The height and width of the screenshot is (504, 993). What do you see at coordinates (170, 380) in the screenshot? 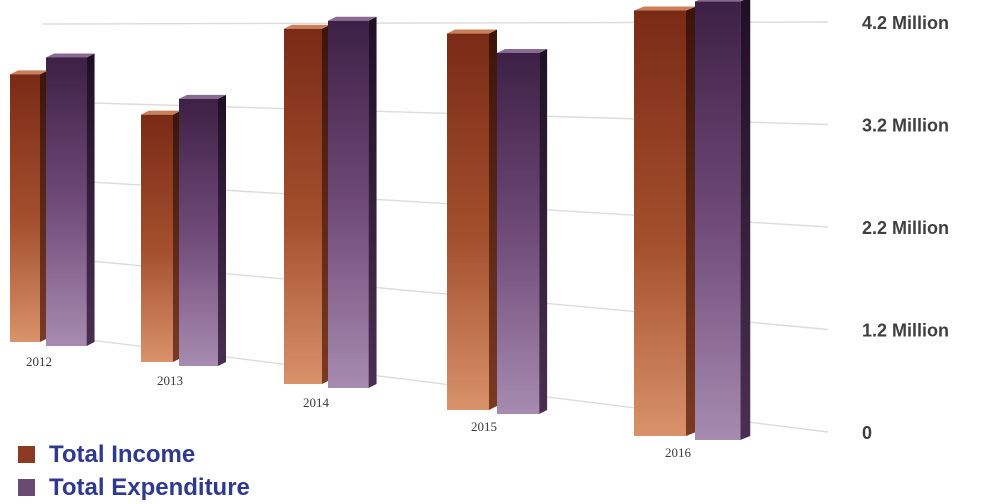
I see `x-tick-label: 2013` at bounding box center [170, 380].